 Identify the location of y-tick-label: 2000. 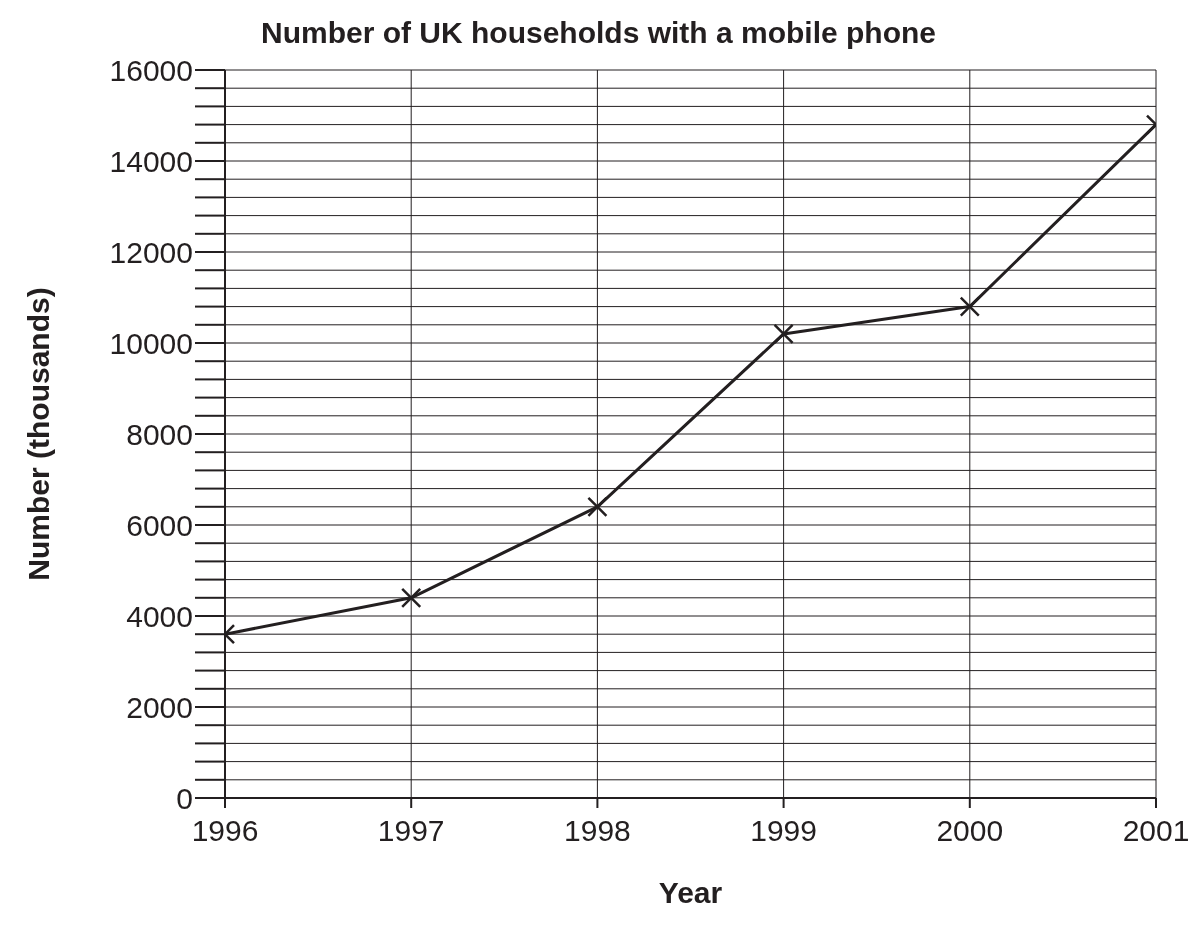
(159, 707).